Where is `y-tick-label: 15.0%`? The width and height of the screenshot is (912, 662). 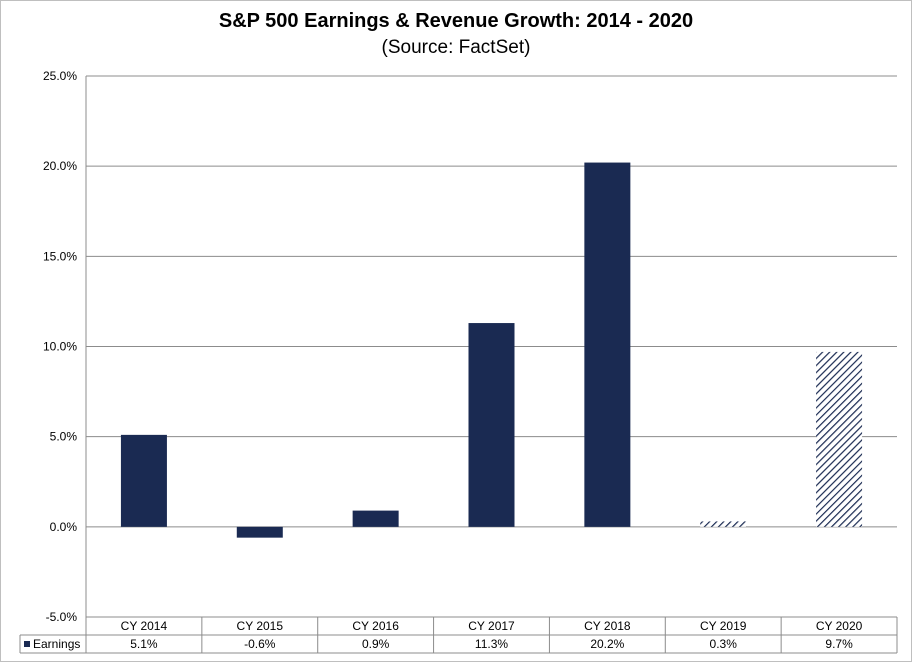
y-tick-label: 15.0% is located at coordinates (60, 256).